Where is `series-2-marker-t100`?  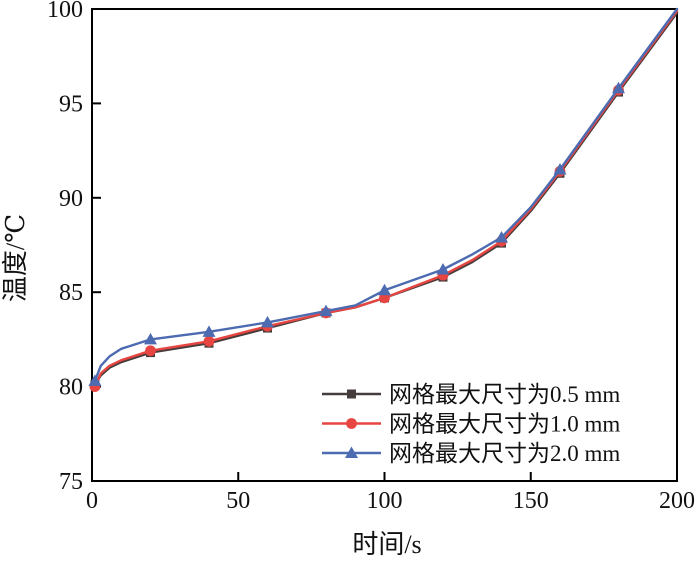 series-2-marker-t100 is located at coordinates (384, 289).